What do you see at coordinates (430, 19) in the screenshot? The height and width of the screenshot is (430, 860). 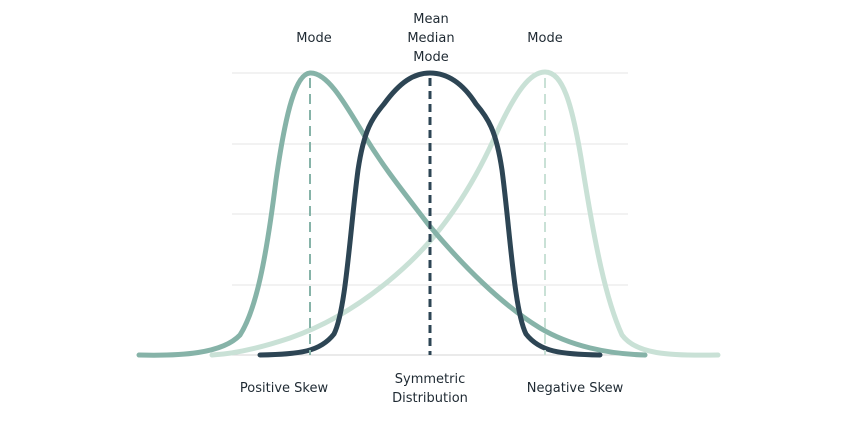 I see `symmetric-mean-label: Mean` at bounding box center [430, 19].